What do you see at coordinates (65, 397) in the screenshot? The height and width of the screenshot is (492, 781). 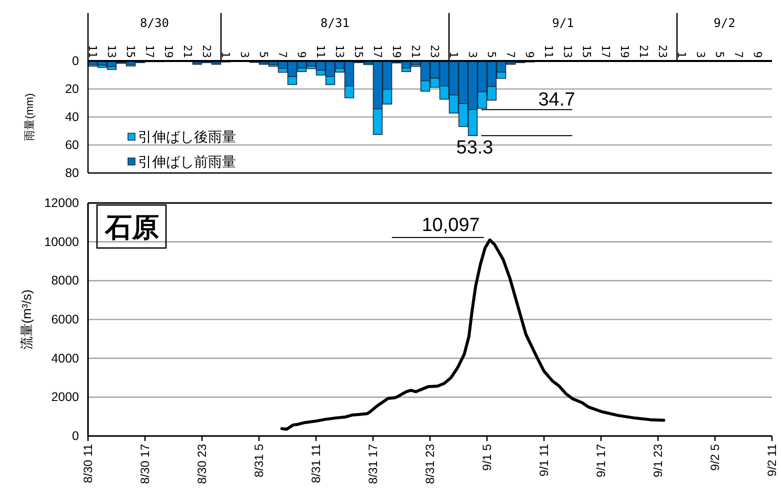 I see `y-tick-label: 2000` at bounding box center [65, 397].